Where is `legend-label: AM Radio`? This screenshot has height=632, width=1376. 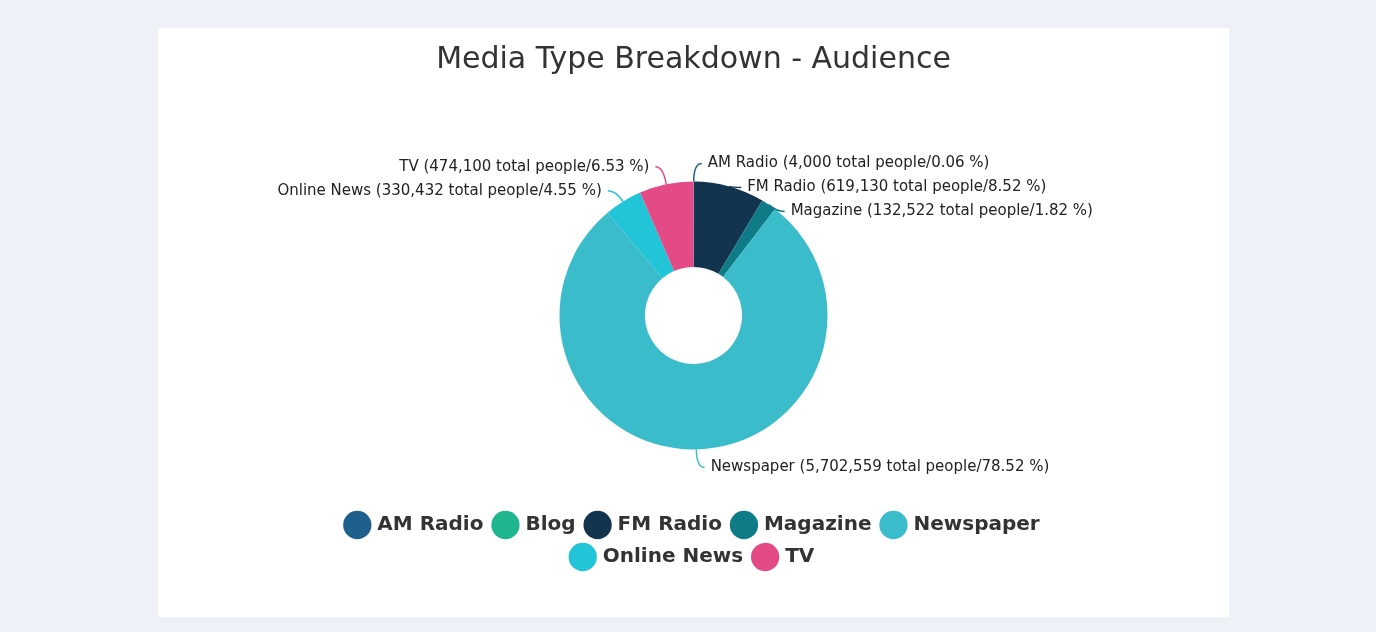 legend-label: AM Radio is located at coordinates (430, 523).